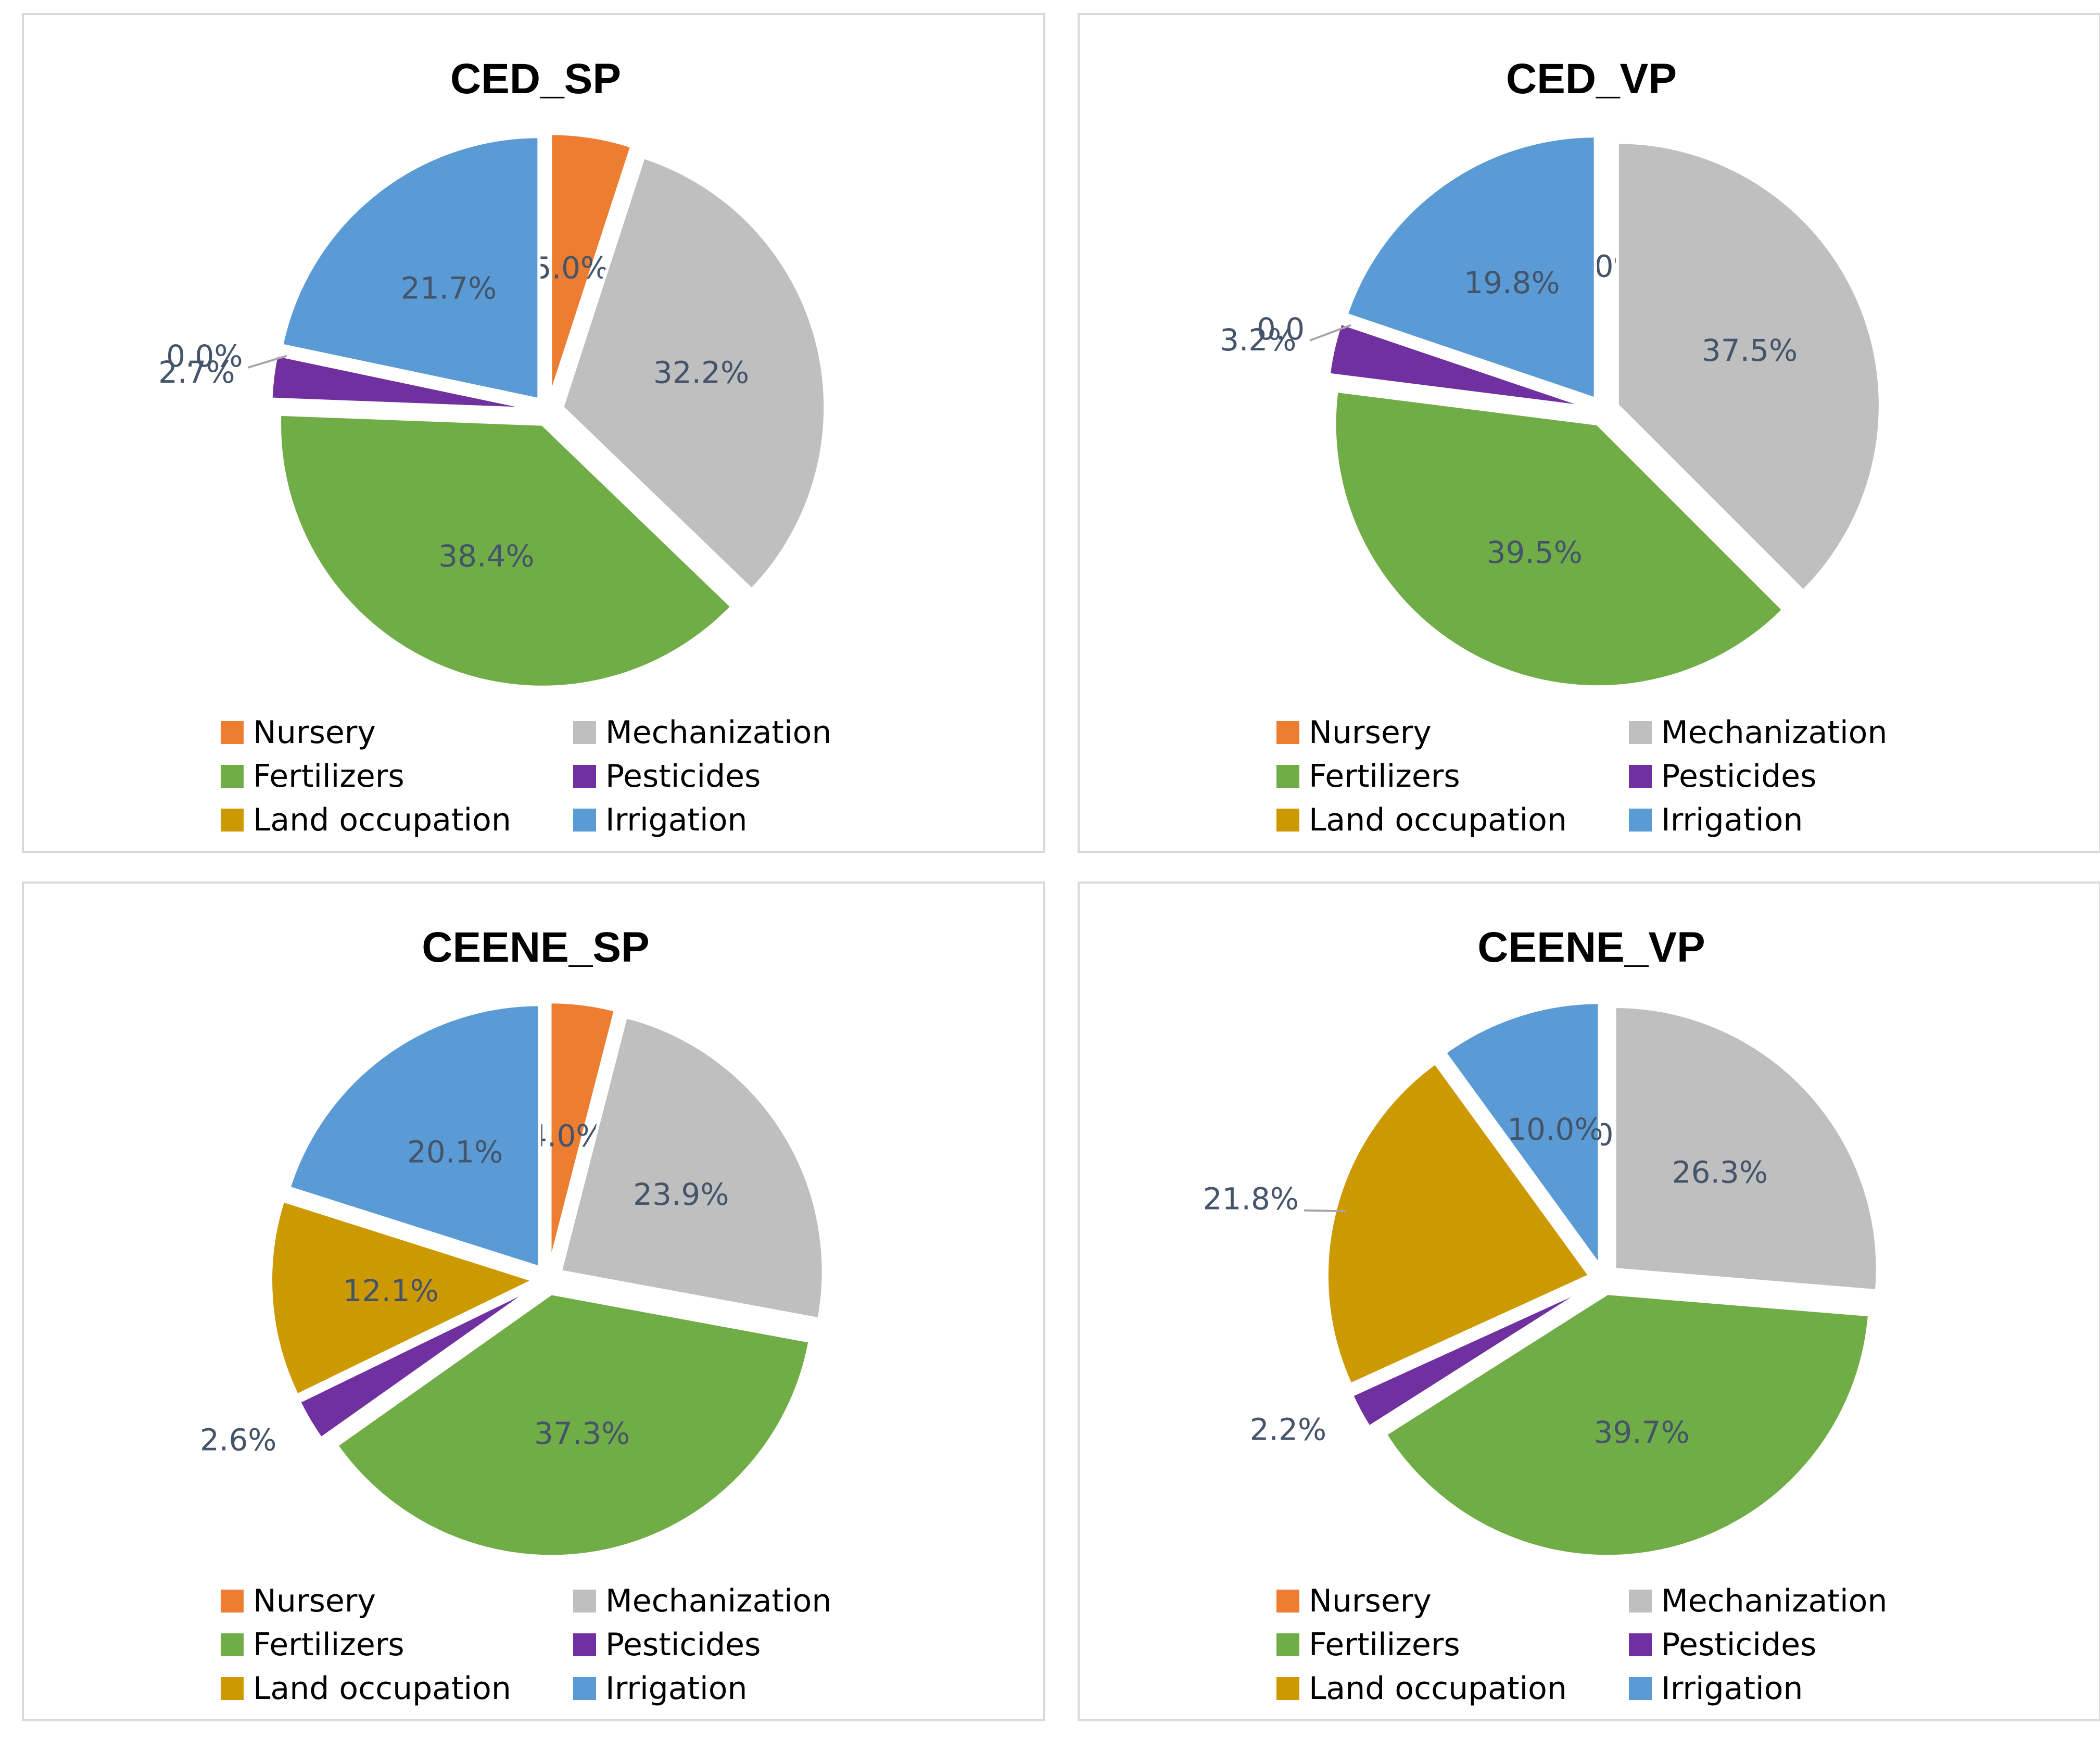 The image size is (2100, 1738). Describe the element at coordinates (455, 1151) in the screenshot. I see `data-label-irrigation: 20.1%` at that location.